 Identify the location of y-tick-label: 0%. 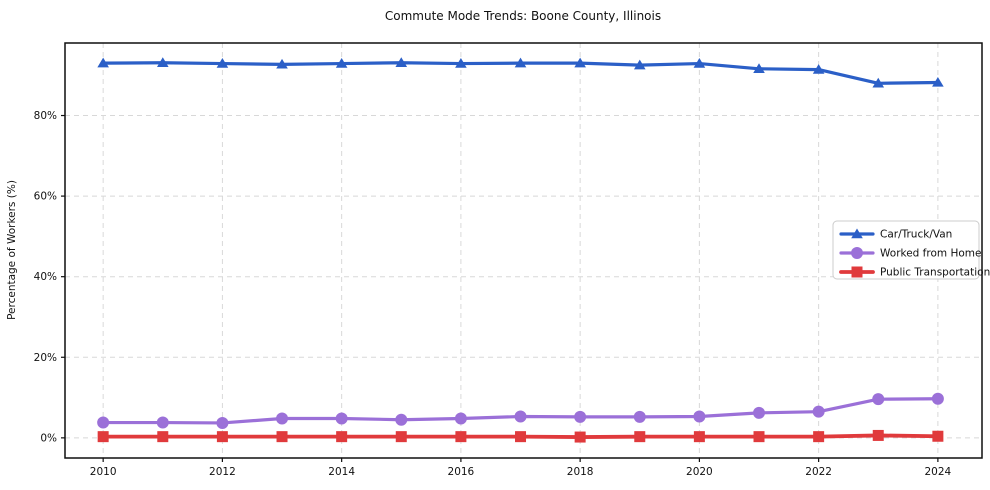
(48, 438).